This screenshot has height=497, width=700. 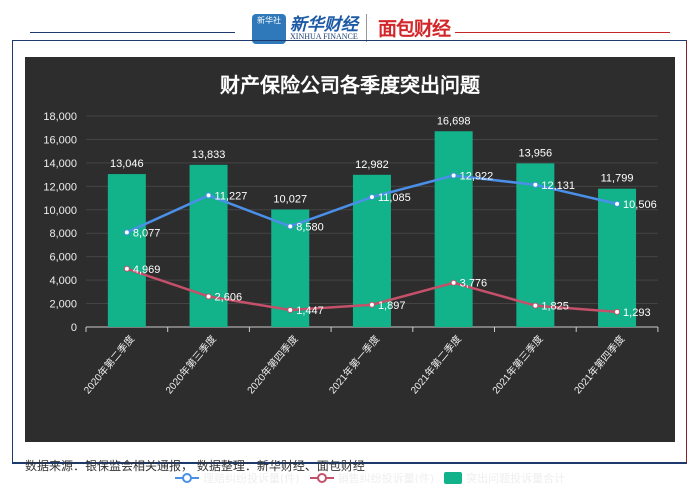 What do you see at coordinates (147, 270) in the screenshot?
I see `line-label: 4,969` at bounding box center [147, 270].